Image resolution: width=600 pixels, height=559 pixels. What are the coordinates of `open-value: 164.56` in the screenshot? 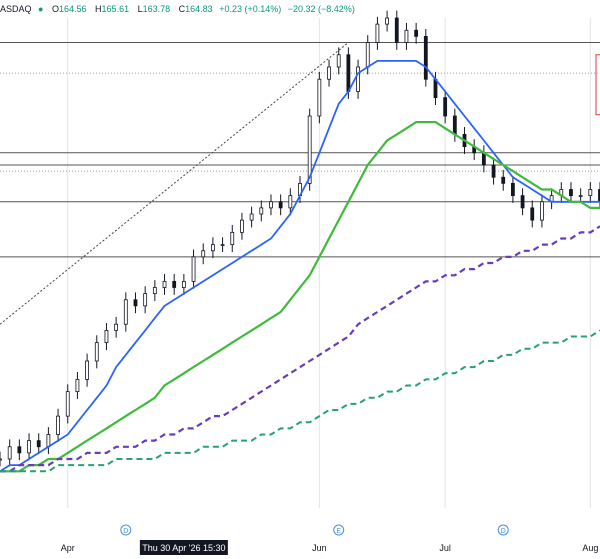 It's located at (73, 9).